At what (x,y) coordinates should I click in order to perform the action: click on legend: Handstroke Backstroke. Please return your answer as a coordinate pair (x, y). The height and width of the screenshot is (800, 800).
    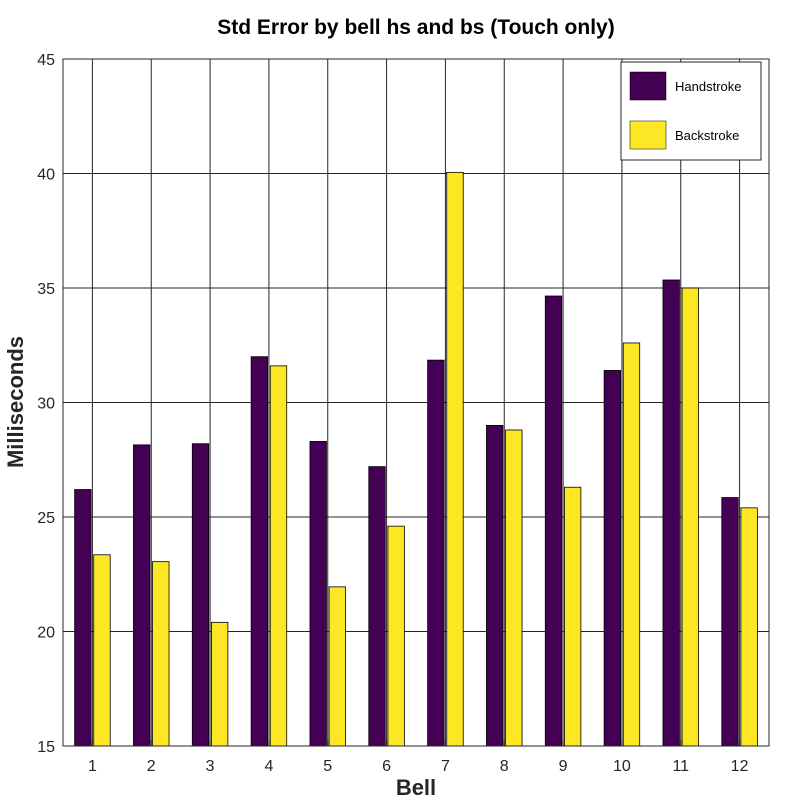
    Looking at the image, I should click on (691, 111).